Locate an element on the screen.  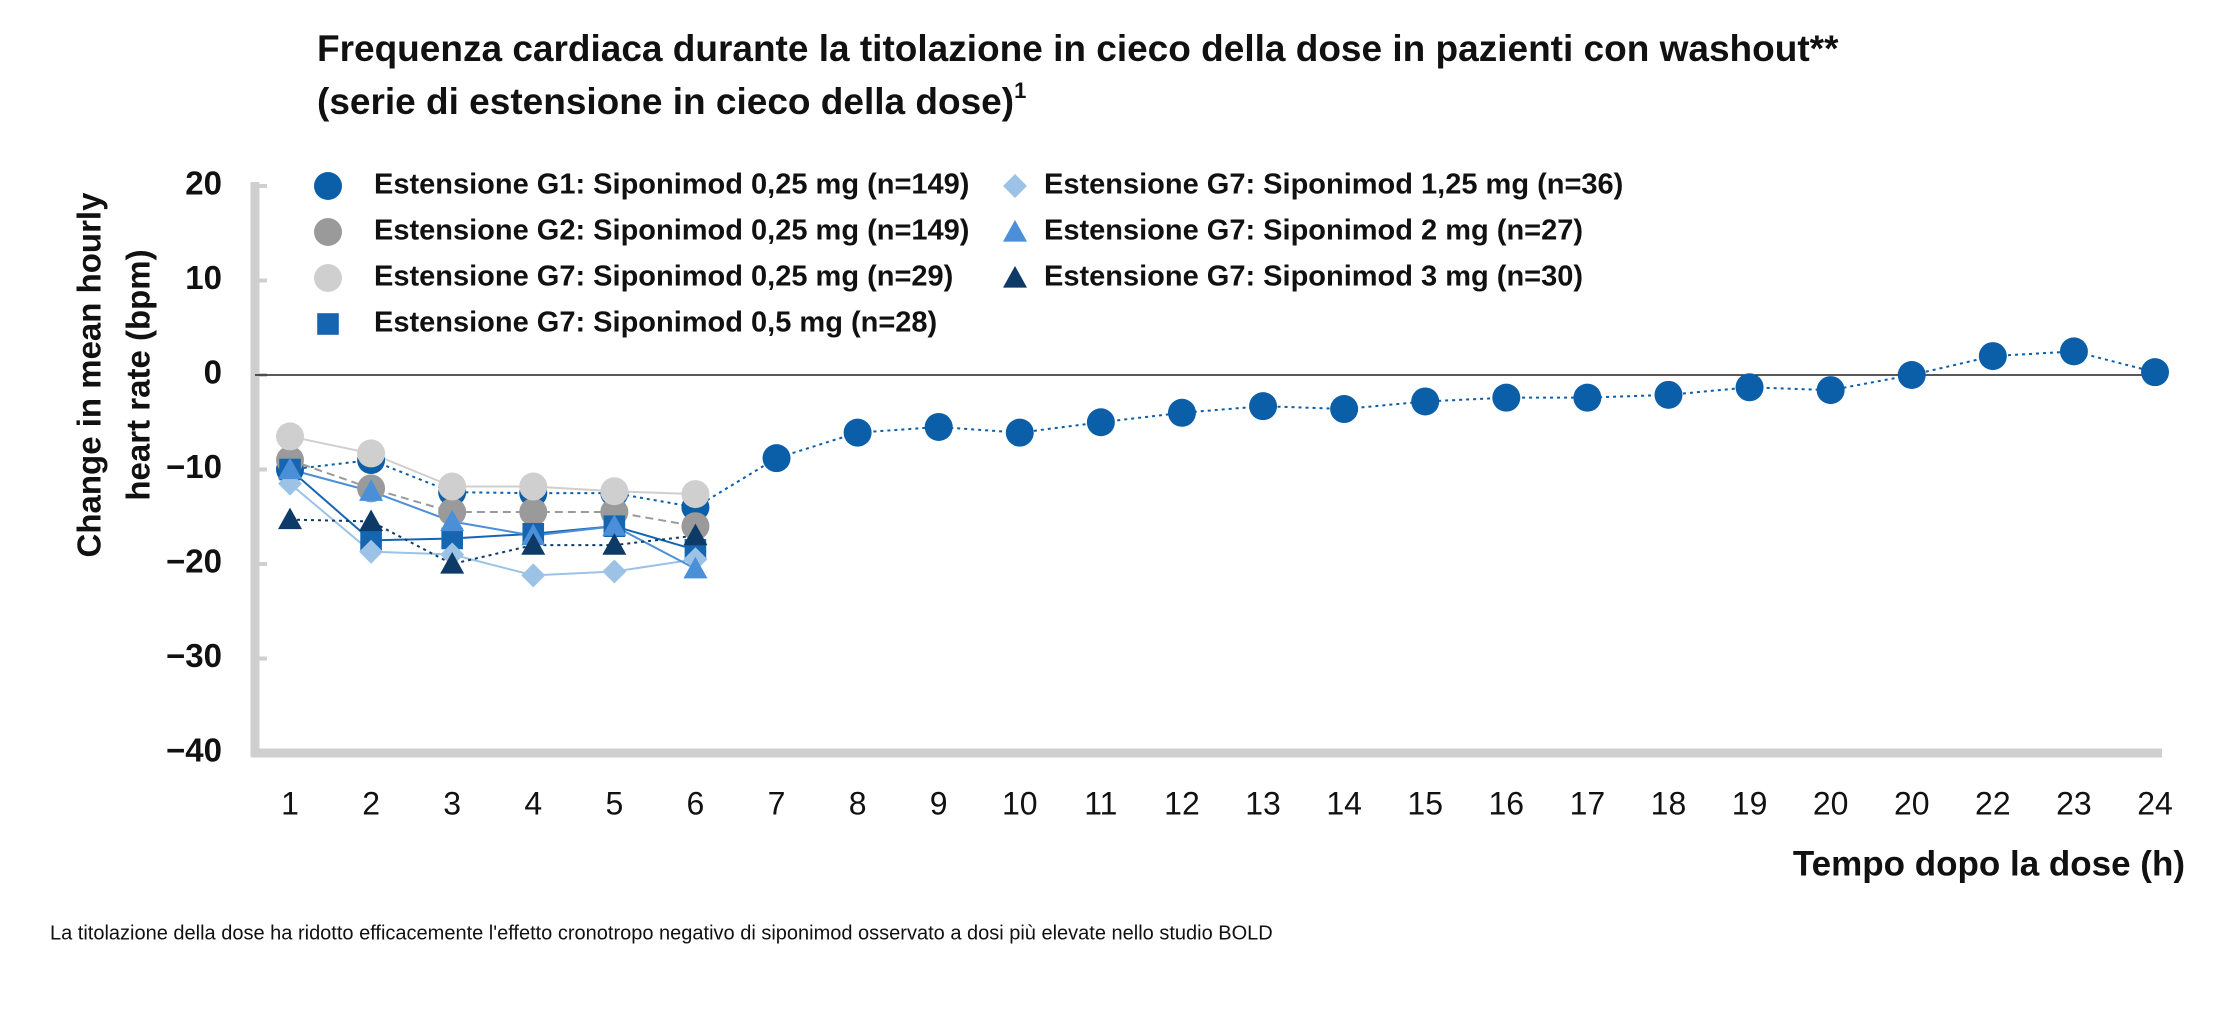
x-tick-label: 5 is located at coordinates (614, 803).